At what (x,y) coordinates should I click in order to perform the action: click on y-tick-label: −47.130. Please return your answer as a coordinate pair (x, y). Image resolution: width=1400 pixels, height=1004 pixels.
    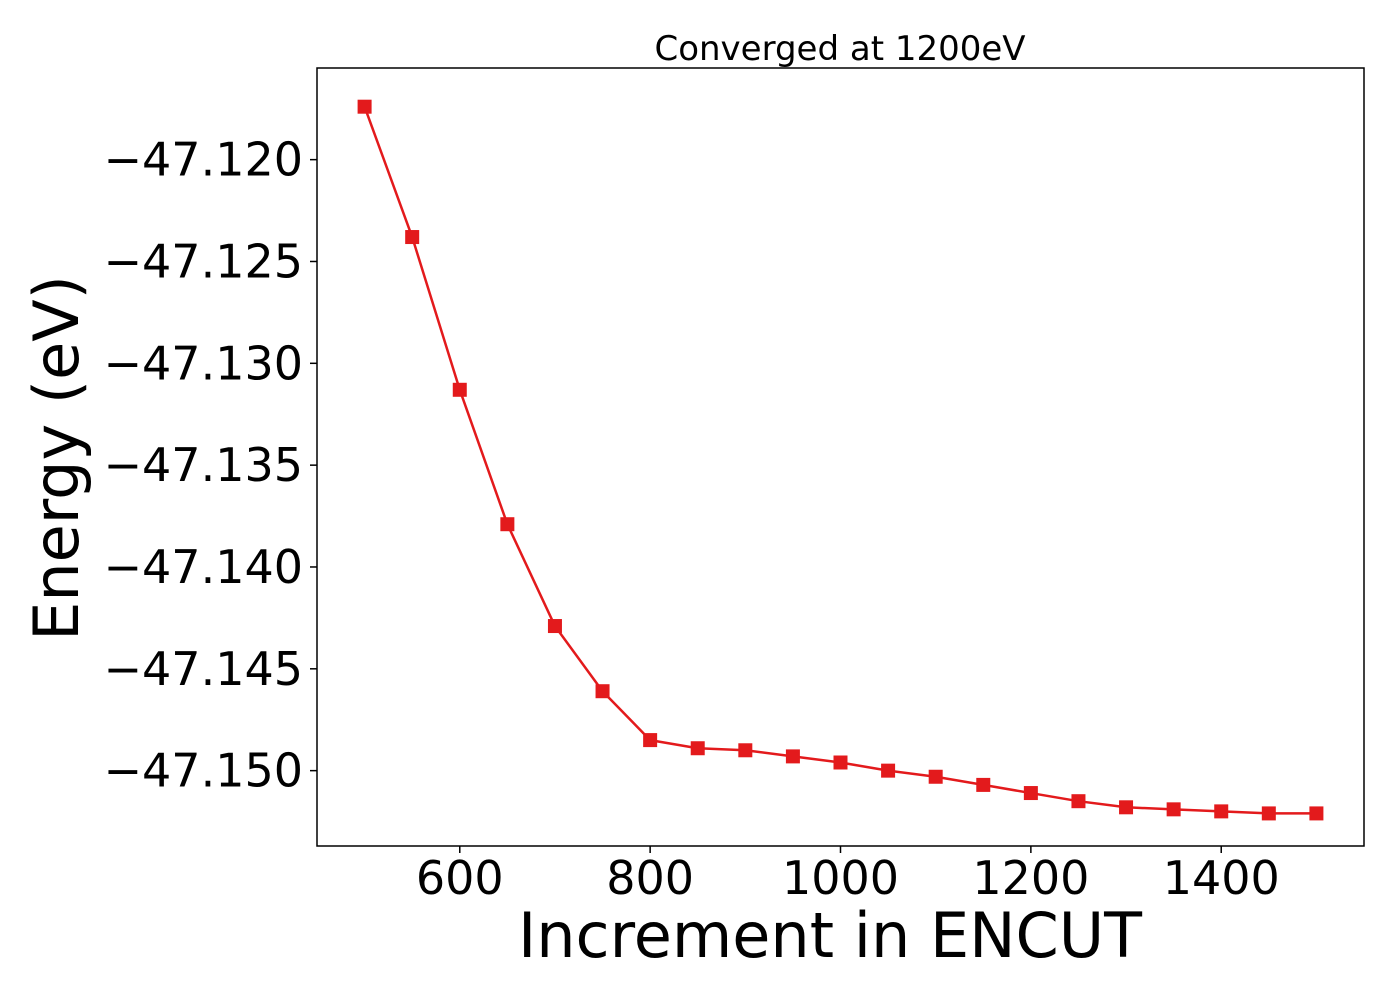
    Looking at the image, I should click on (204, 363).